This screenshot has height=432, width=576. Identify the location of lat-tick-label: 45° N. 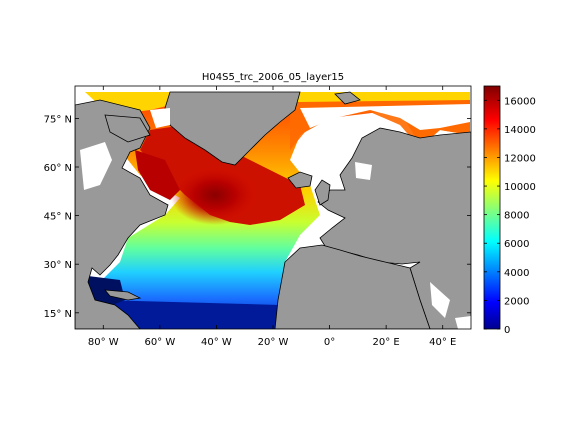
(58, 217).